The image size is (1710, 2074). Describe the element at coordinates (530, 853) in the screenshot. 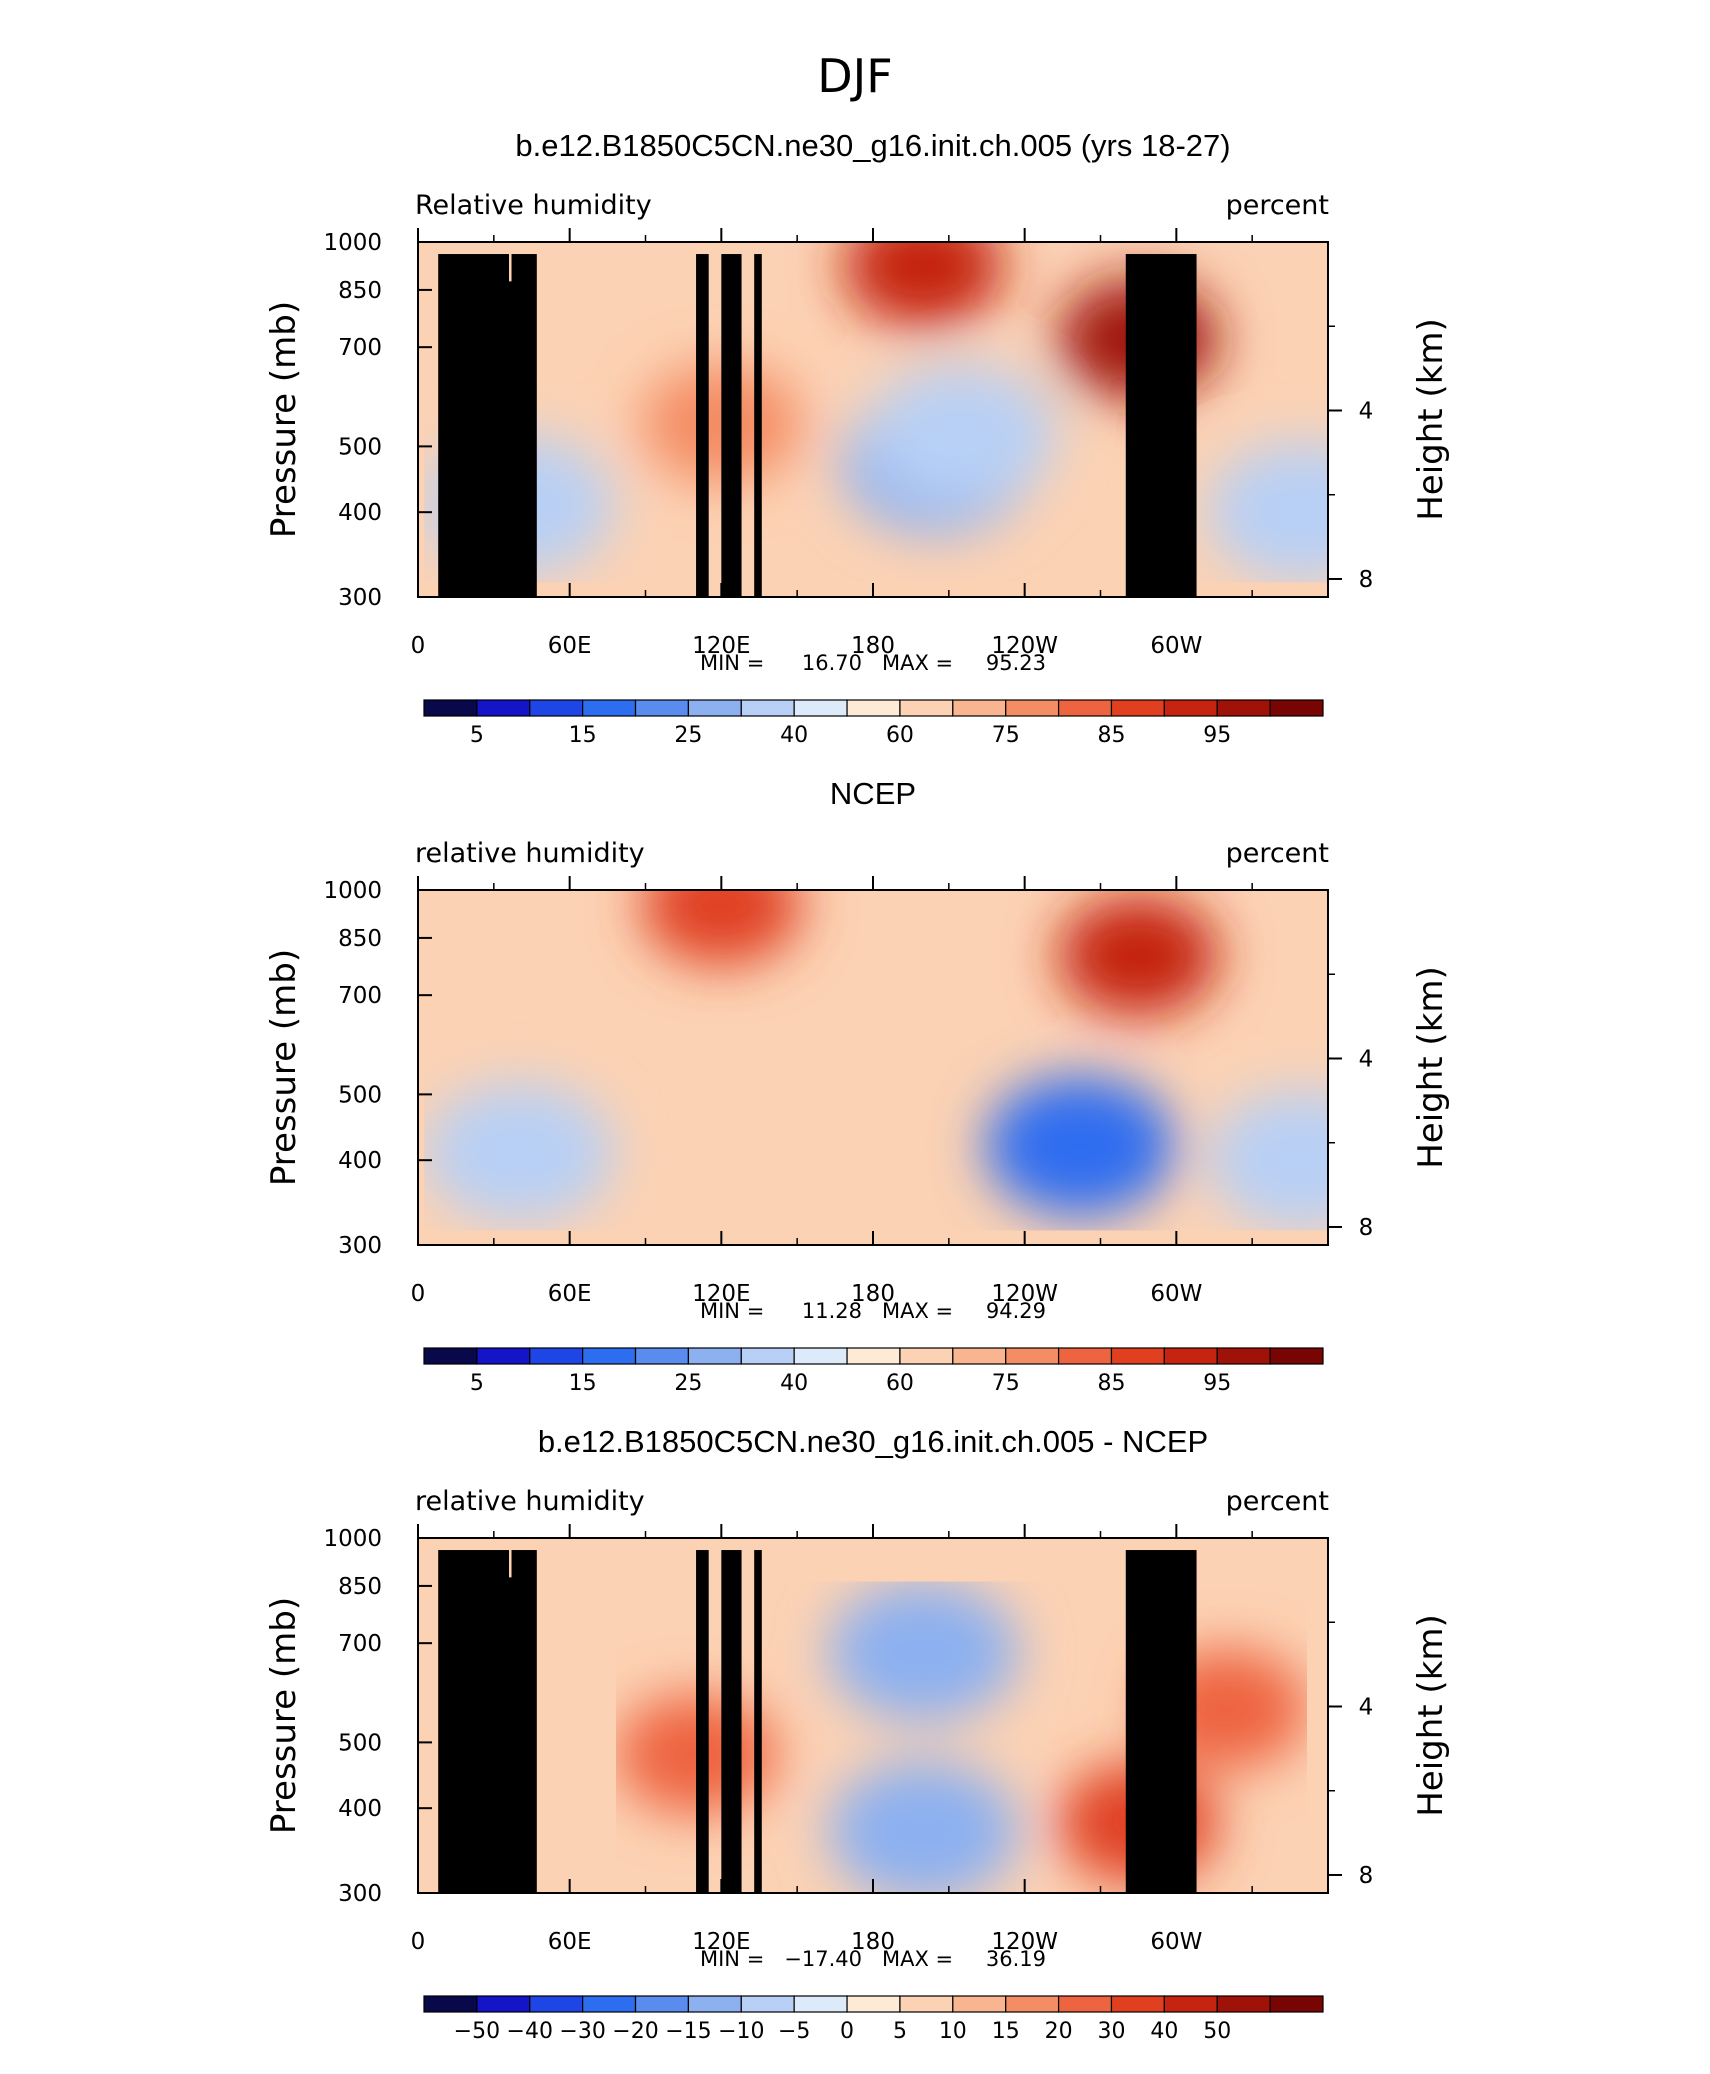

I see `left-string: relative humidity` at that location.